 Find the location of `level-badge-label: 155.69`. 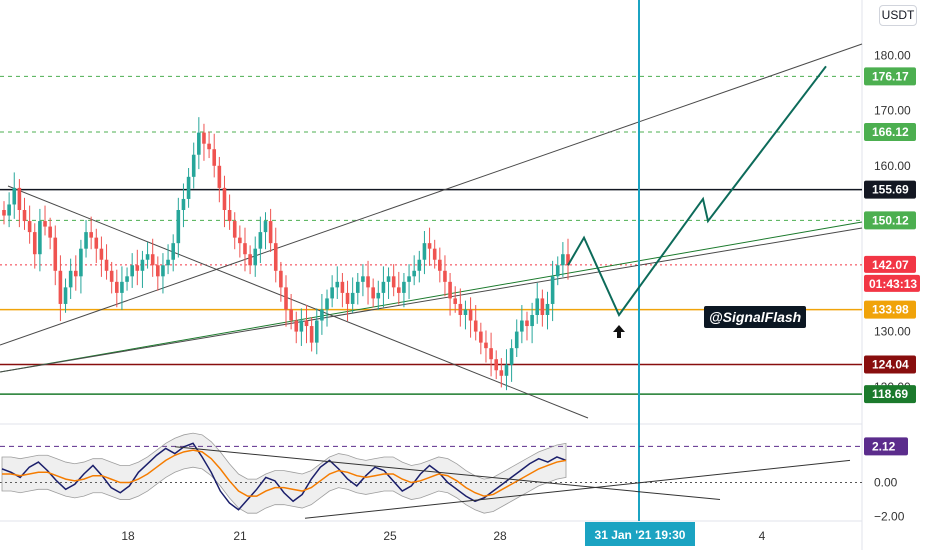

level-badge-label: 155.69 is located at coordinates (890, 190).